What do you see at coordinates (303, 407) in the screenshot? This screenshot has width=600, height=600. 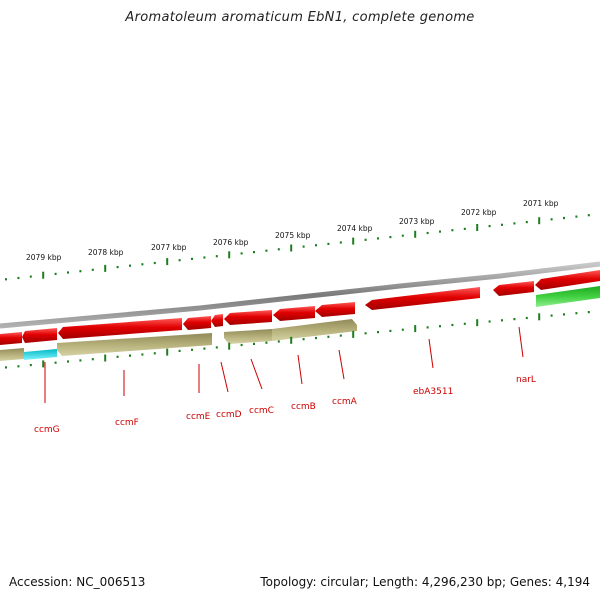 I see `gene-label-ccmB: ccmB` at bounding box center [303, 407].